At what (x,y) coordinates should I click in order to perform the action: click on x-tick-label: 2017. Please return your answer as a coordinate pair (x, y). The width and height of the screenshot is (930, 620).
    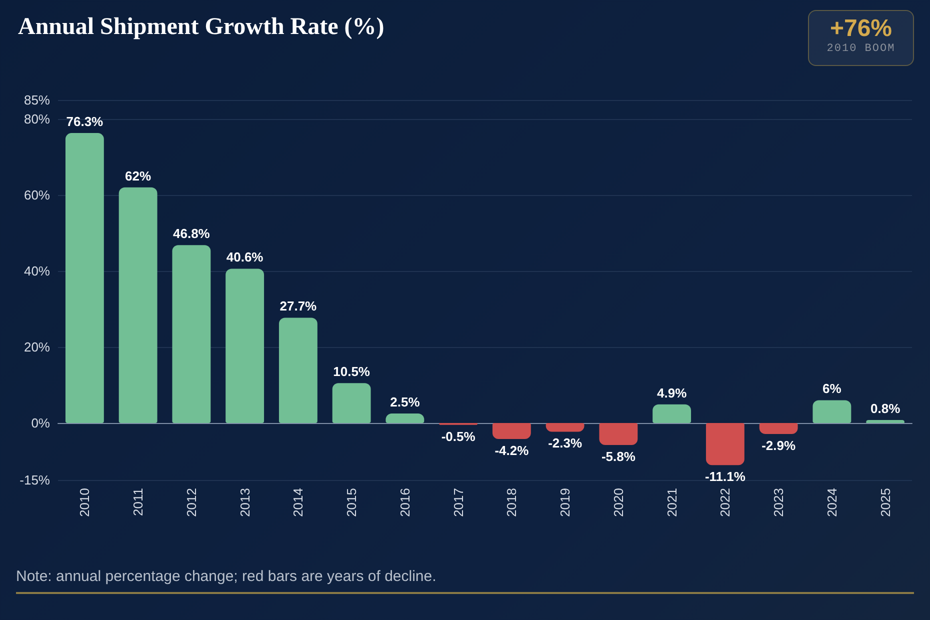
    Looking at the image, I should click on (458, 502).